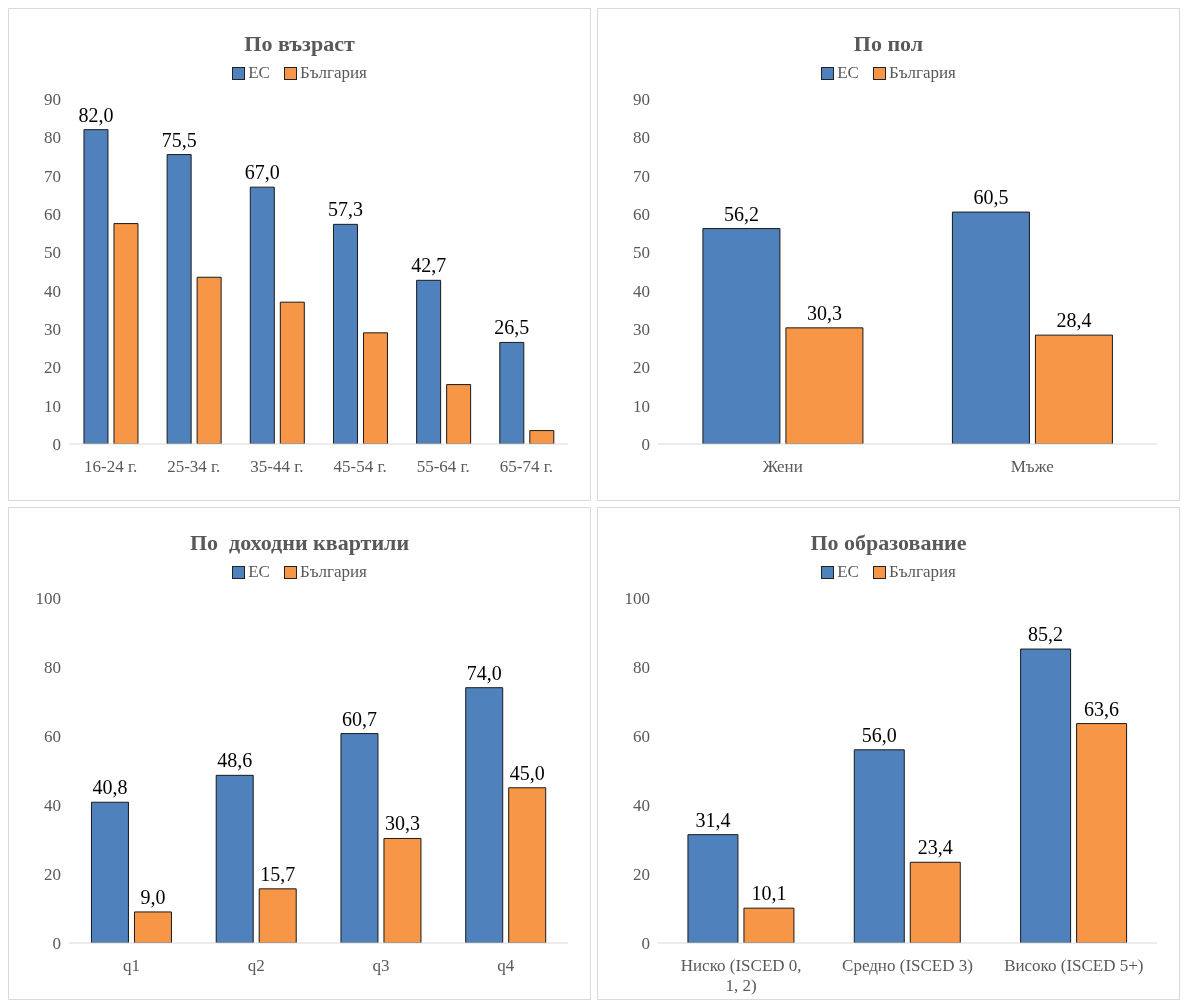 Image resolution: width=1190 pixels, height=1005 pixels. What do you see at coordinates (278, 873) in the screenshot?
I see `data-label: 15,7` at bounding box center [278, 873].